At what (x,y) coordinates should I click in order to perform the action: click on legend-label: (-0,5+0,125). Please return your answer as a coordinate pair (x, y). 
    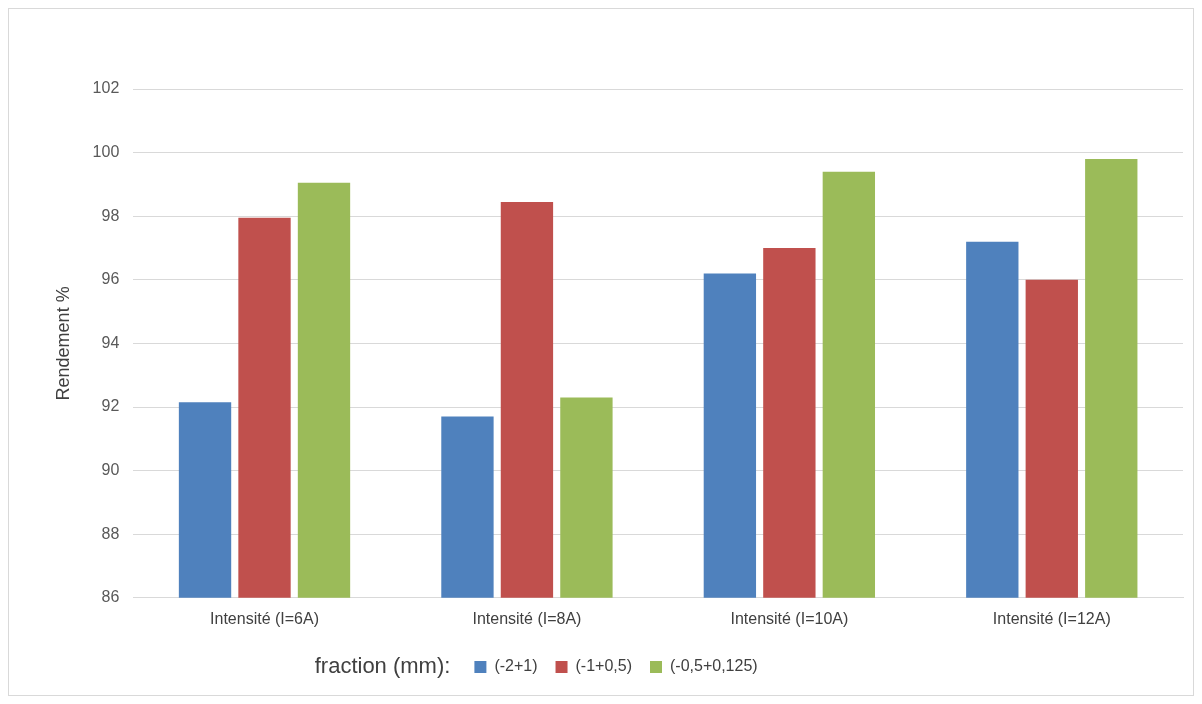
    Looking at the image, I should click on (713, 666).